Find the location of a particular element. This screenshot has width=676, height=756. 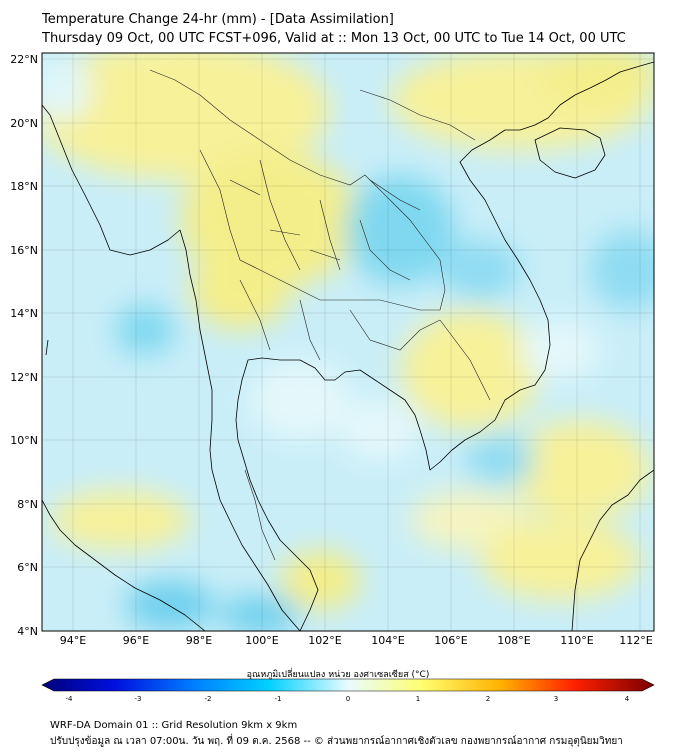

colorbar-tick: 4 is located at coordinates (627, 699).